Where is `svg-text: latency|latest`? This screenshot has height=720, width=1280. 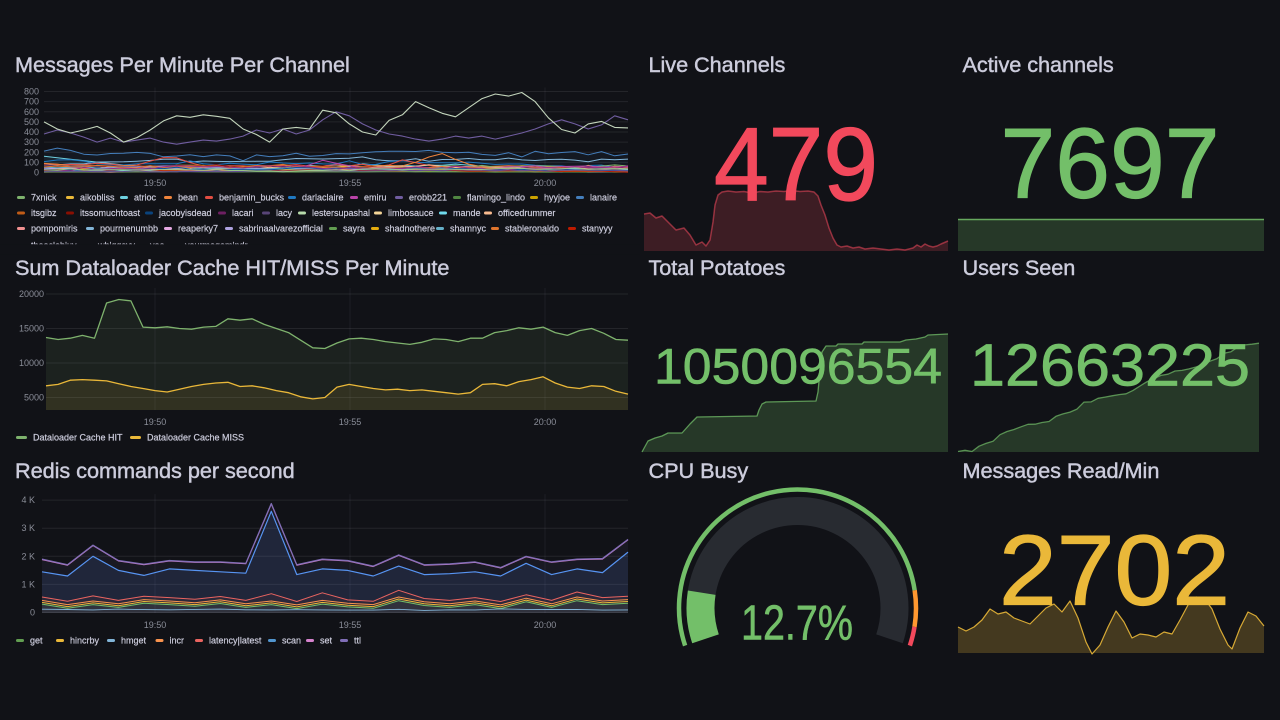 svg-text: latency|latest is located at coordinates (235, 641).